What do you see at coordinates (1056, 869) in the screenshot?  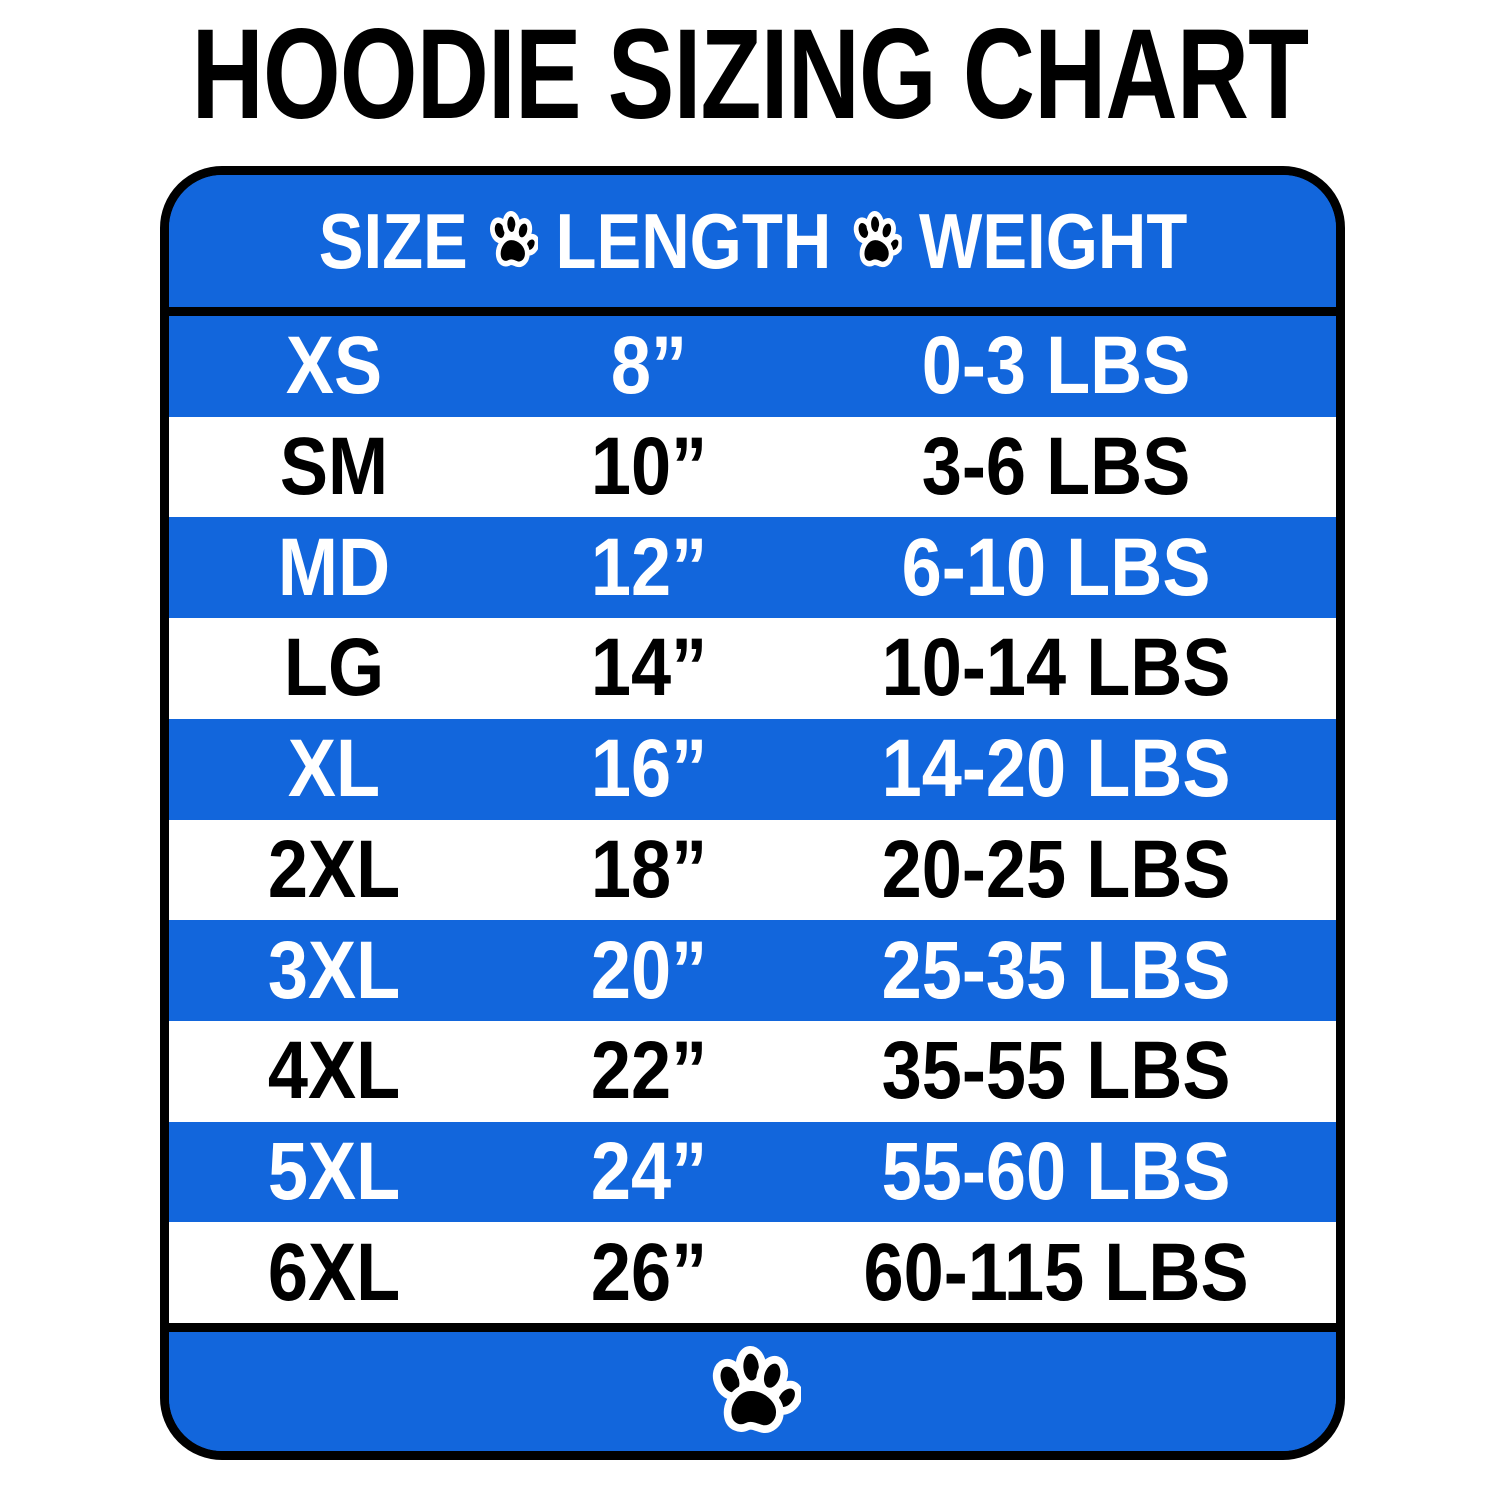 I see `cell-weight: 20-25 LBS` at bounding box center [1056, 869].